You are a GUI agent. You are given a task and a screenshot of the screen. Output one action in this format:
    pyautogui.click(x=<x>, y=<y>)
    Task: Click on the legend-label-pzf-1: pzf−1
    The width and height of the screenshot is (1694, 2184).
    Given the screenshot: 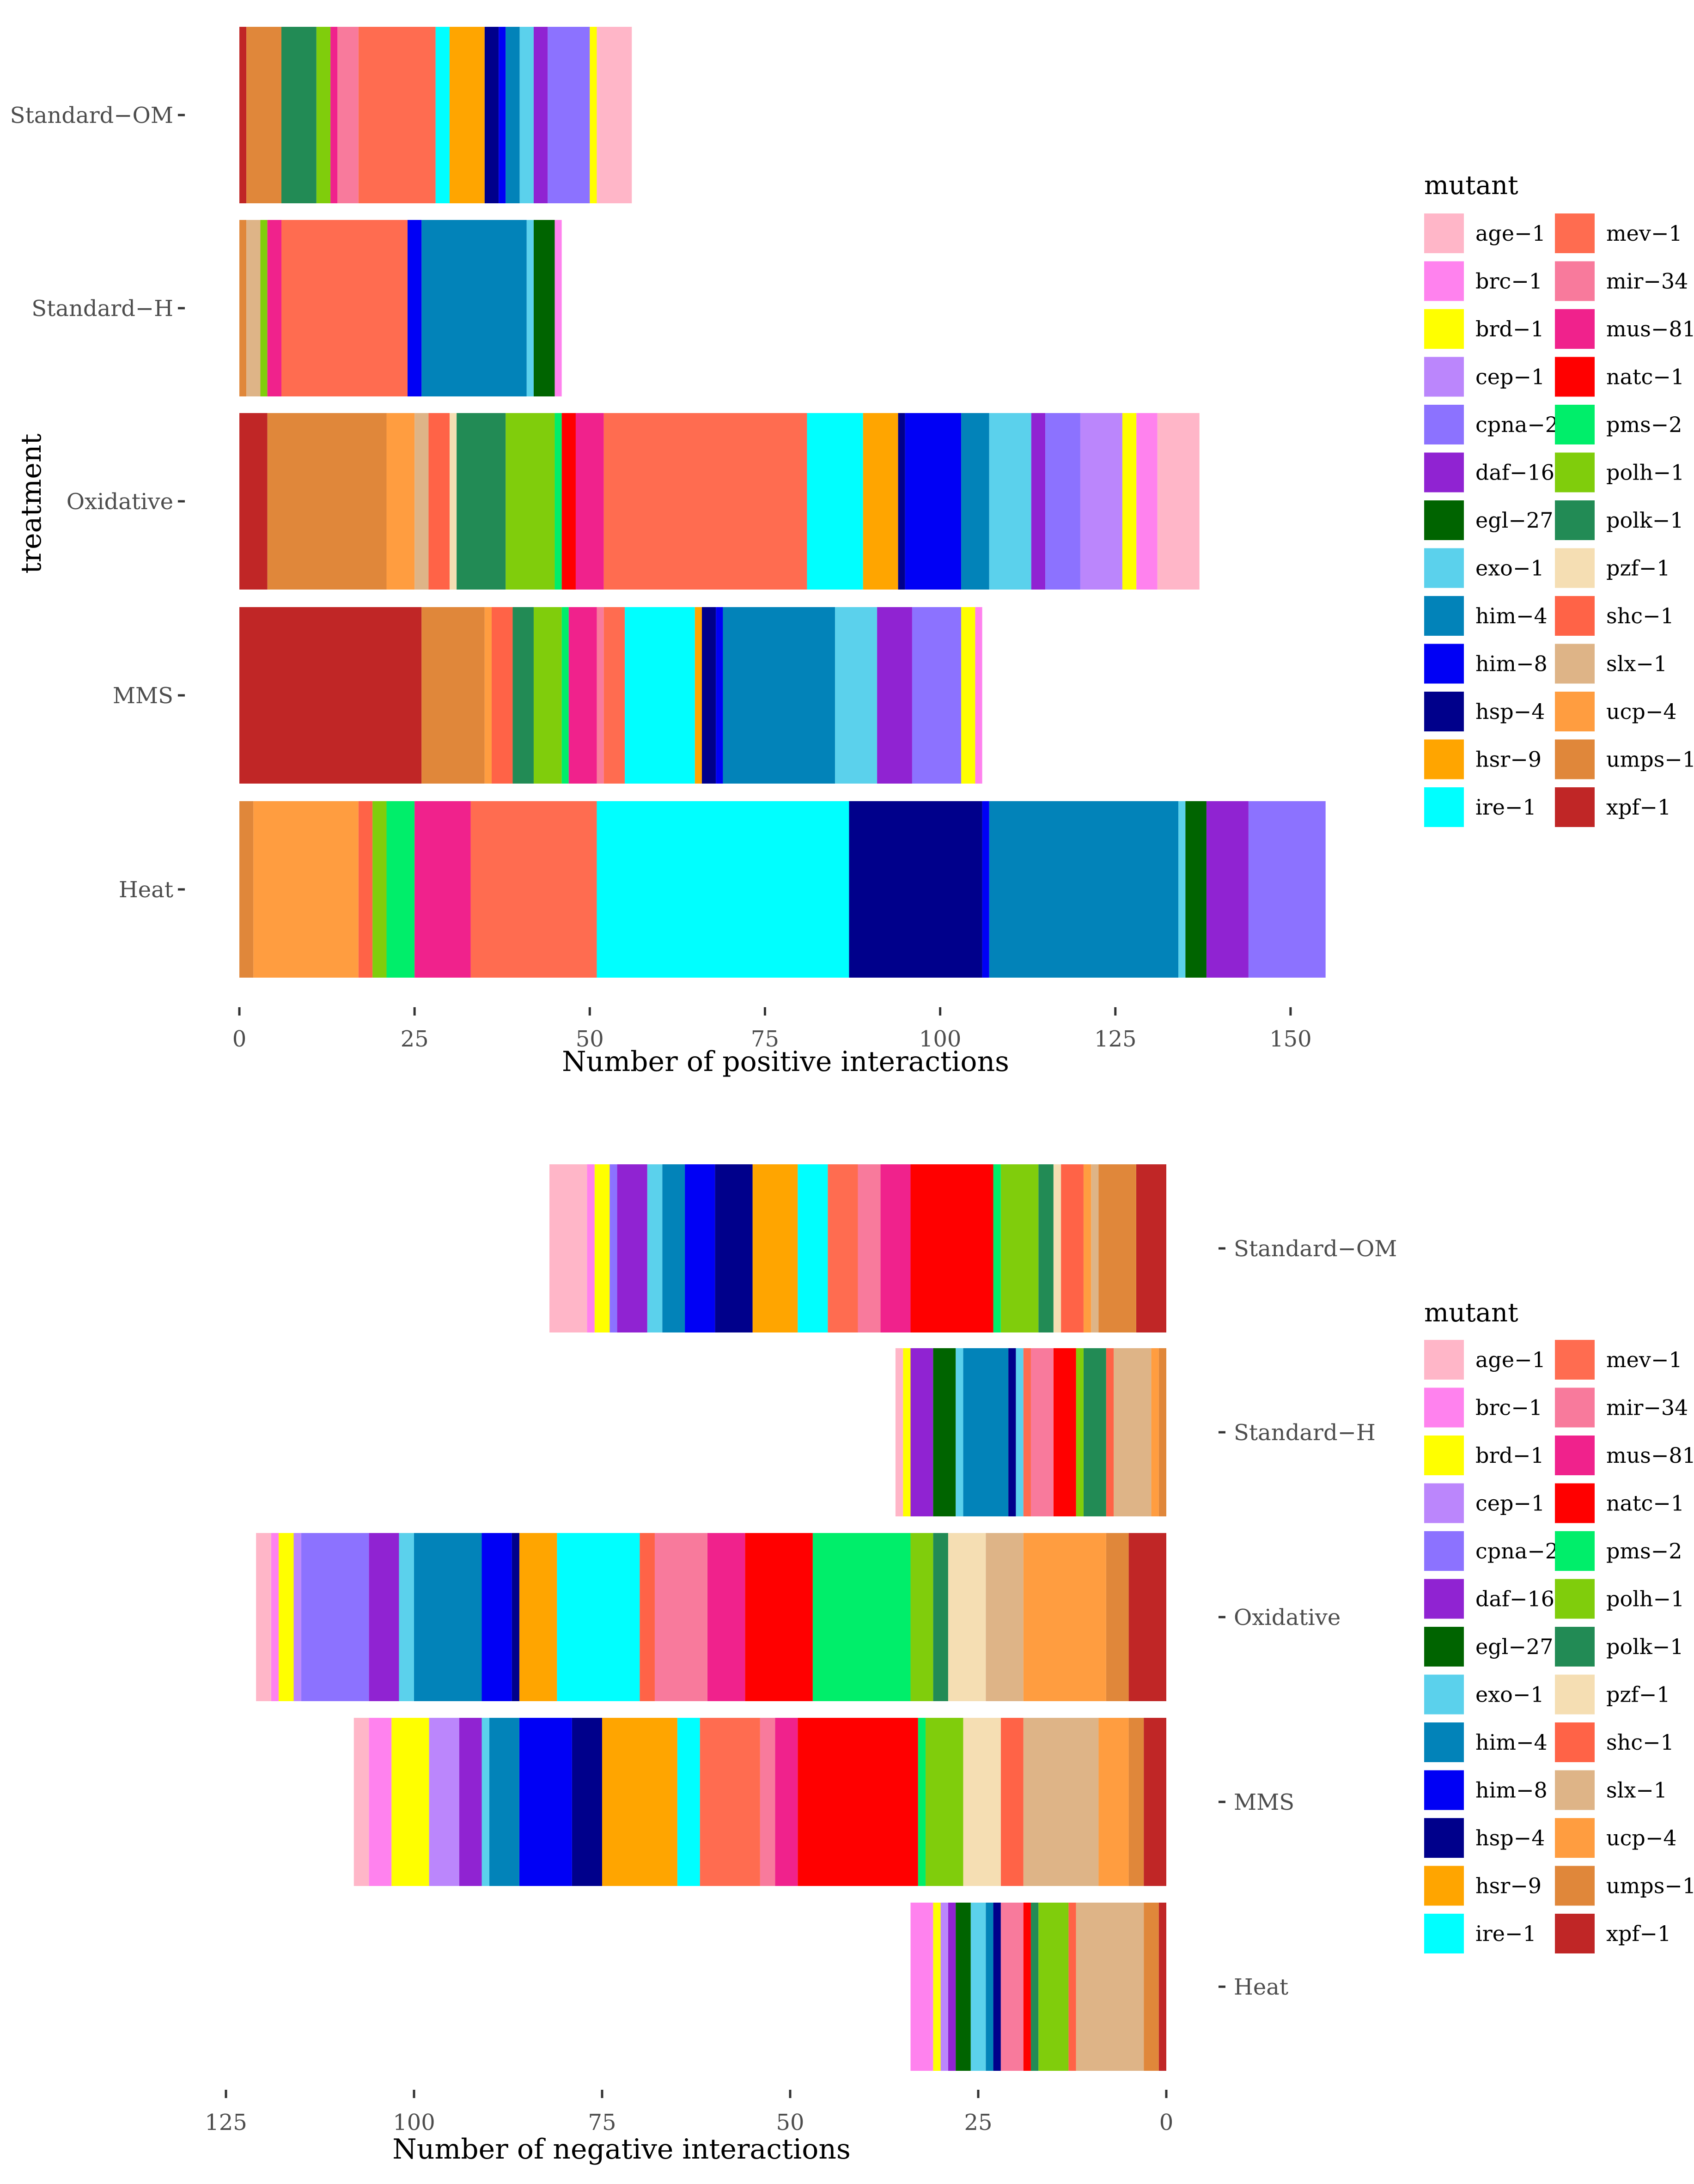 What is the action you would take?
    pyautogui.click(x=1638, y=1694)
    